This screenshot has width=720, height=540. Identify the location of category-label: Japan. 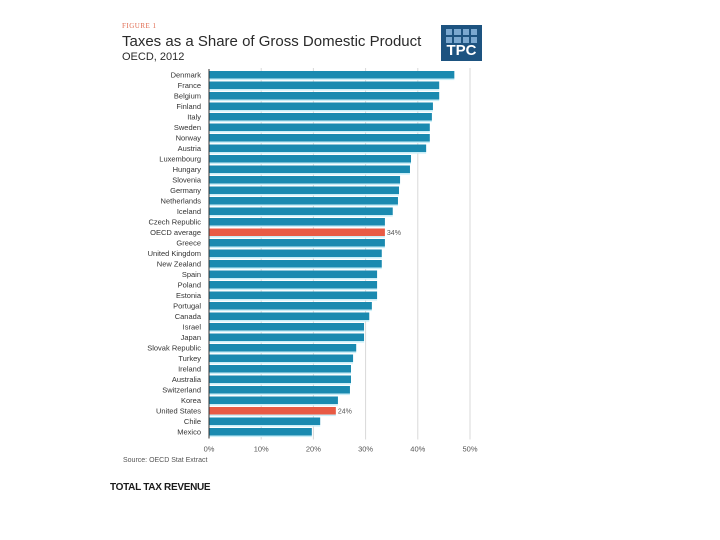
(191, 337).